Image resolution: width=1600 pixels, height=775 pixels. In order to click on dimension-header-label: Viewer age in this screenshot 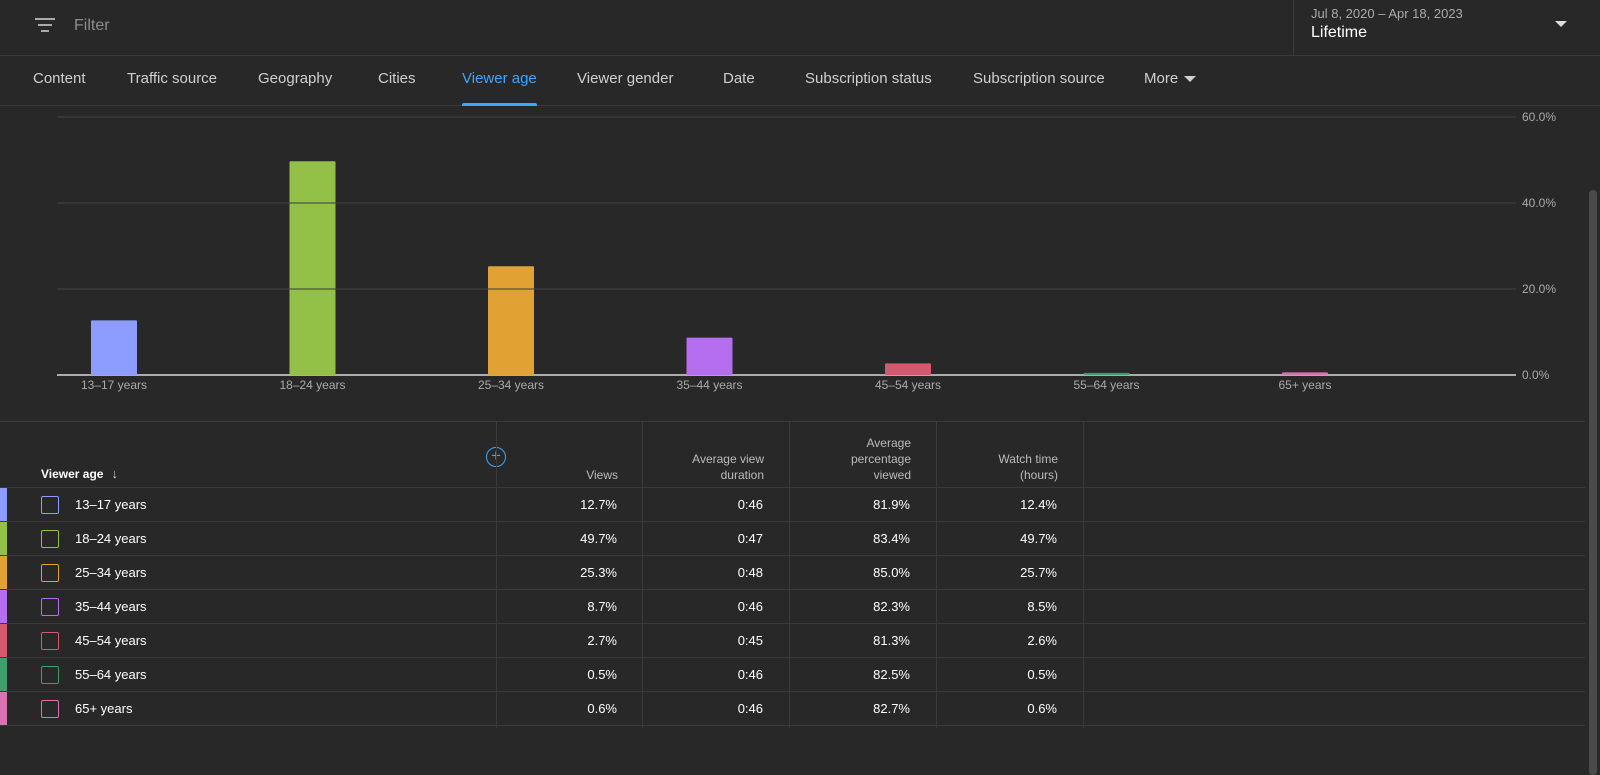, I will do `click(72, 474)`.